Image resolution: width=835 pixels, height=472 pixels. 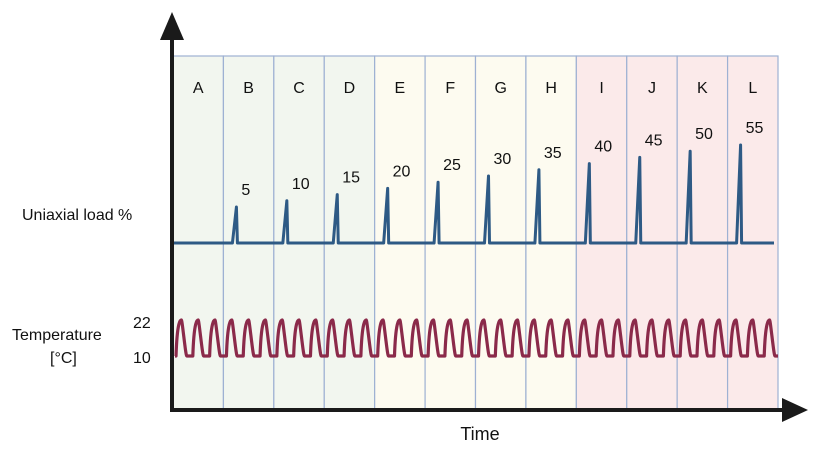 I want to click on load-label-35: 35, so click(x=553, y=153).